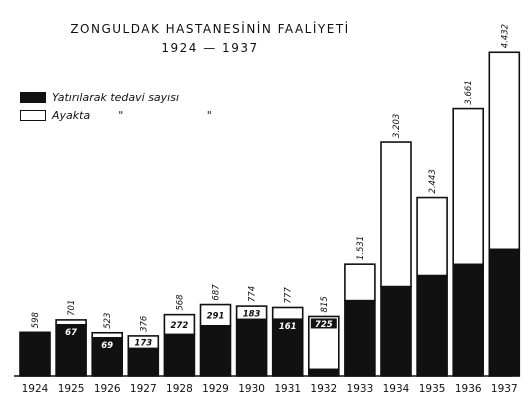 Image resolution: width=530 pixels, height=408 pixels. Describe the element at coordinates (433, 260) in the screenshot. I see `data-label-inpatient-1935: 1.374` at that location.